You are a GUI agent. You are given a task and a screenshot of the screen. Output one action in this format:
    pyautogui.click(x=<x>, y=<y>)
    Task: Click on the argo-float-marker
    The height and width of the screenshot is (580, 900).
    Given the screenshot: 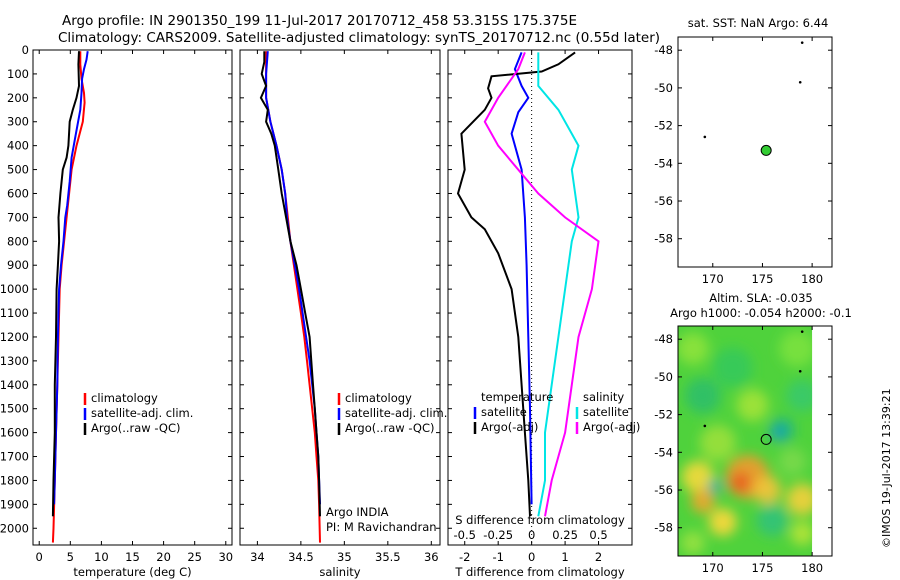 What is the action you would take?
    pyautogui.click(x=766, y=150)
    